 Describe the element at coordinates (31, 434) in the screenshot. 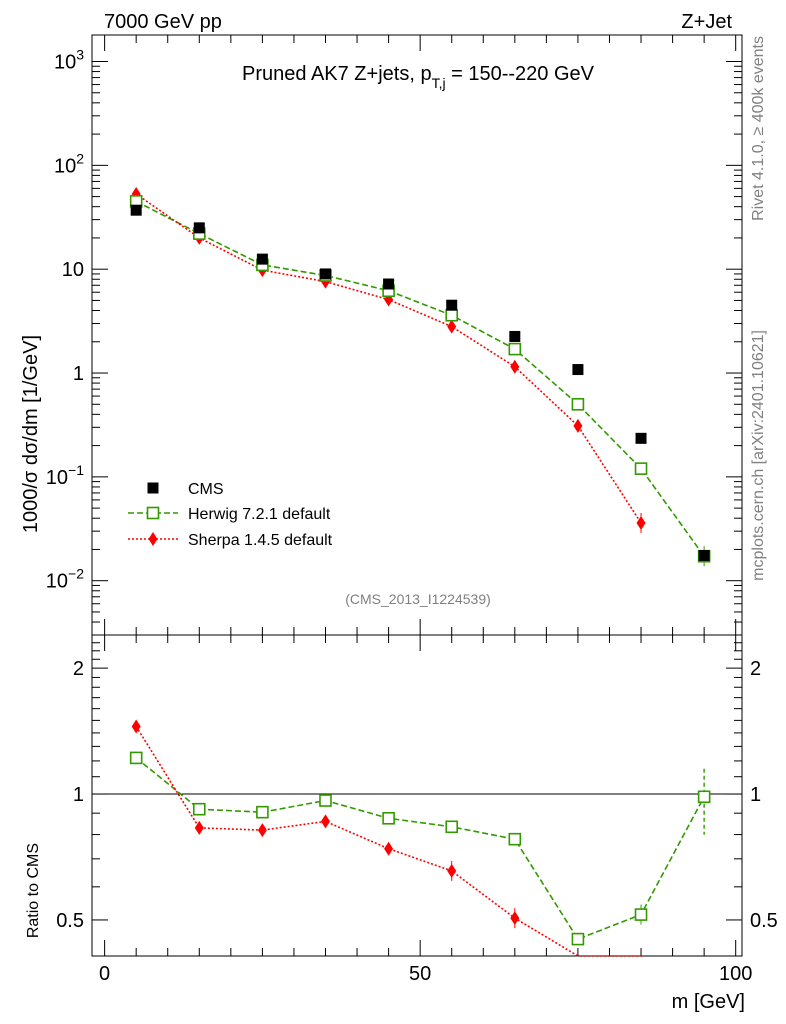

I see `main-y-axis-label: 1000/σ dσ/dm [1/GeV]` at that location.